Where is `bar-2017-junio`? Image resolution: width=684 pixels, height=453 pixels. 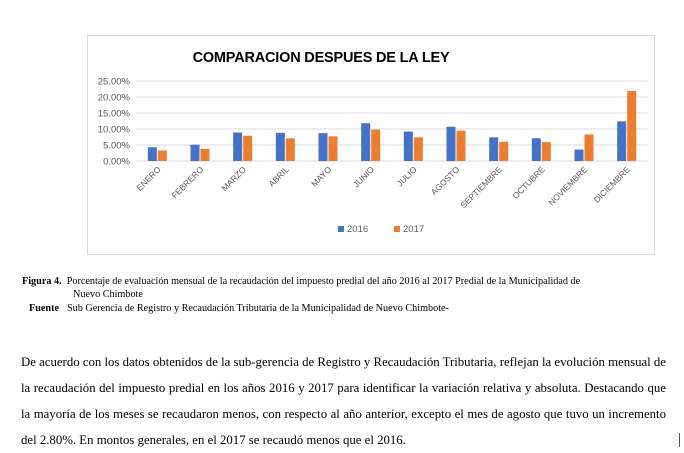
bar-2017-junio is located at coordinates (376, 145).